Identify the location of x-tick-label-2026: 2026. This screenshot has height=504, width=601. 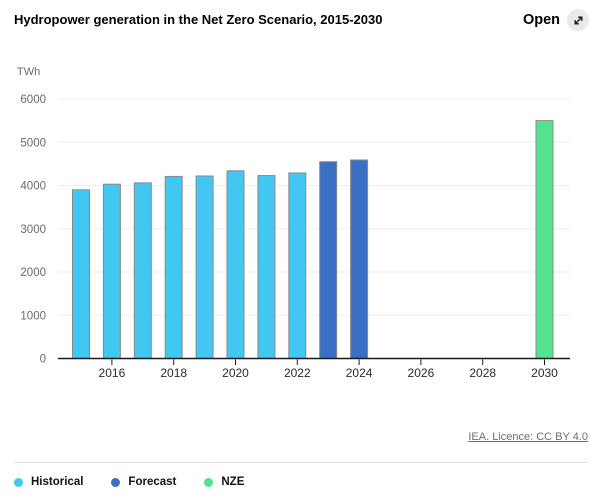
(421, 373).